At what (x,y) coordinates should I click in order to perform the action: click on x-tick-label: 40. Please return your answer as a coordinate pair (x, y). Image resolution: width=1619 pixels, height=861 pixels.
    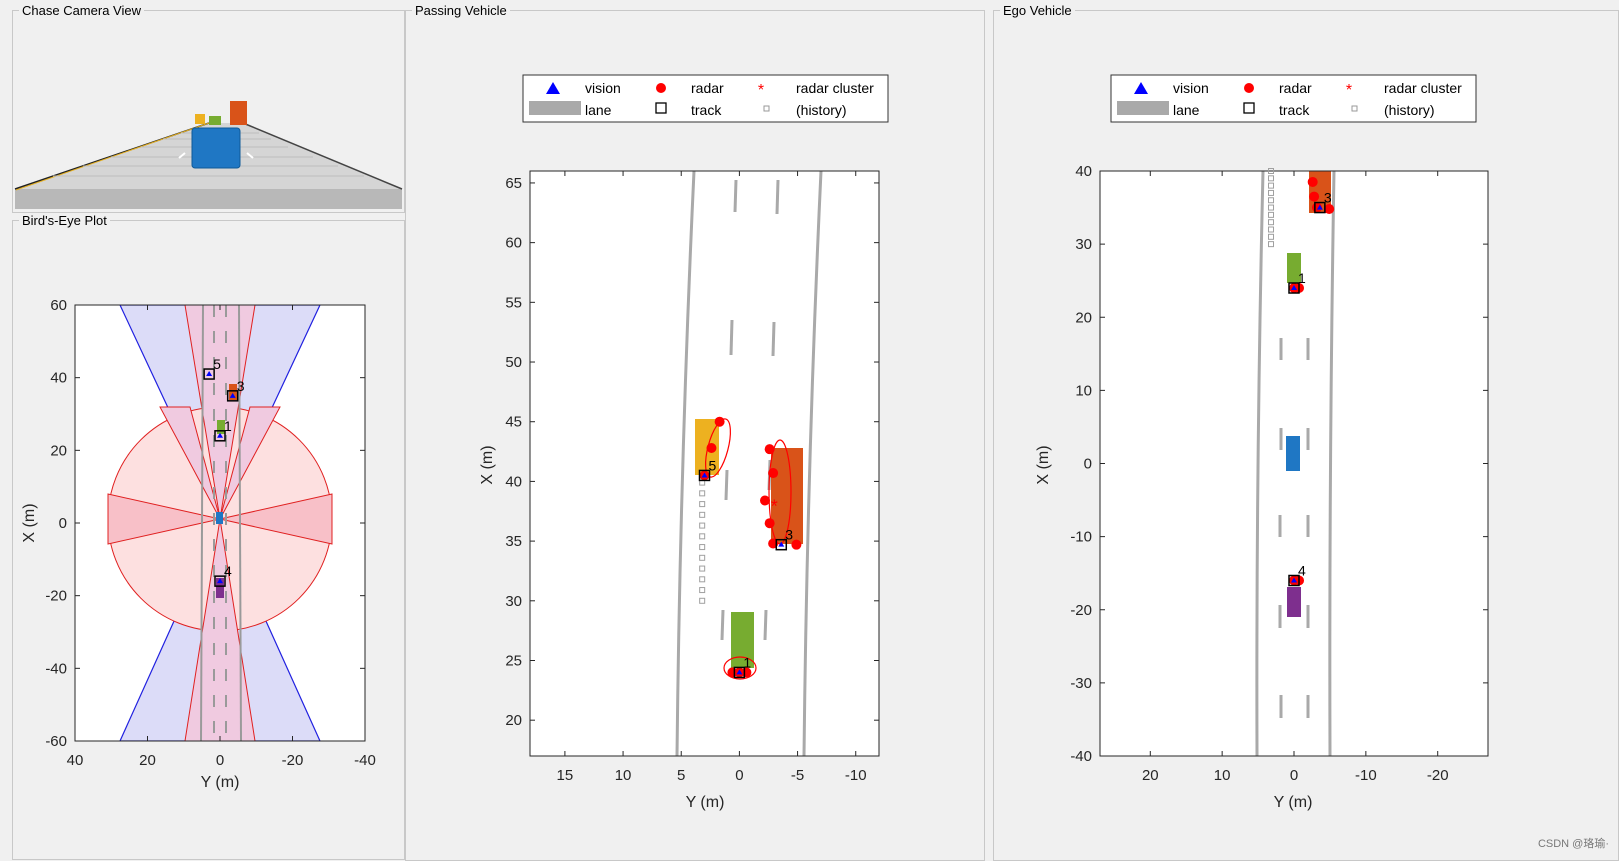
    Looking at the image, I should click on (75, 760).